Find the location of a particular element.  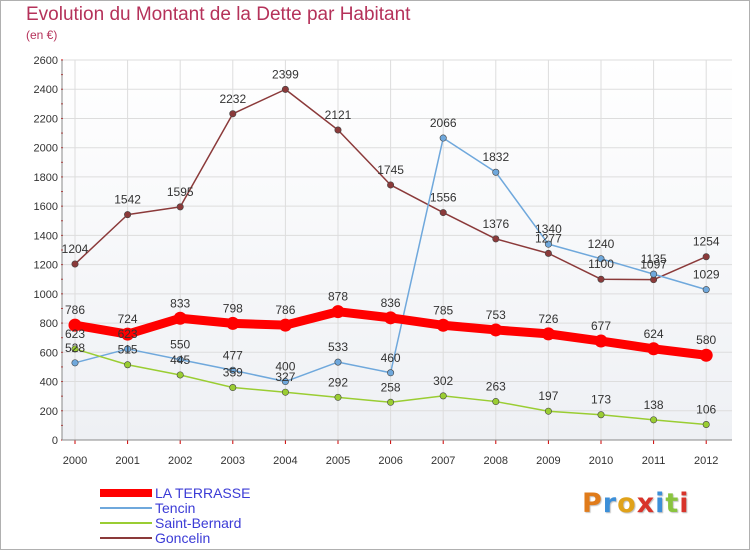

point-goncelin-2005 is located at coordinates (338, 130).